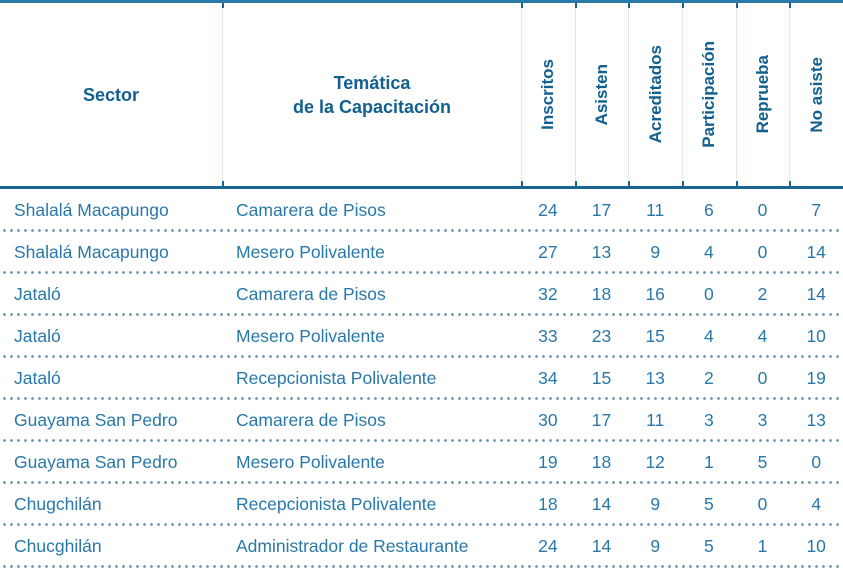  I want to click on value-cell: 6, so click(708, 209).